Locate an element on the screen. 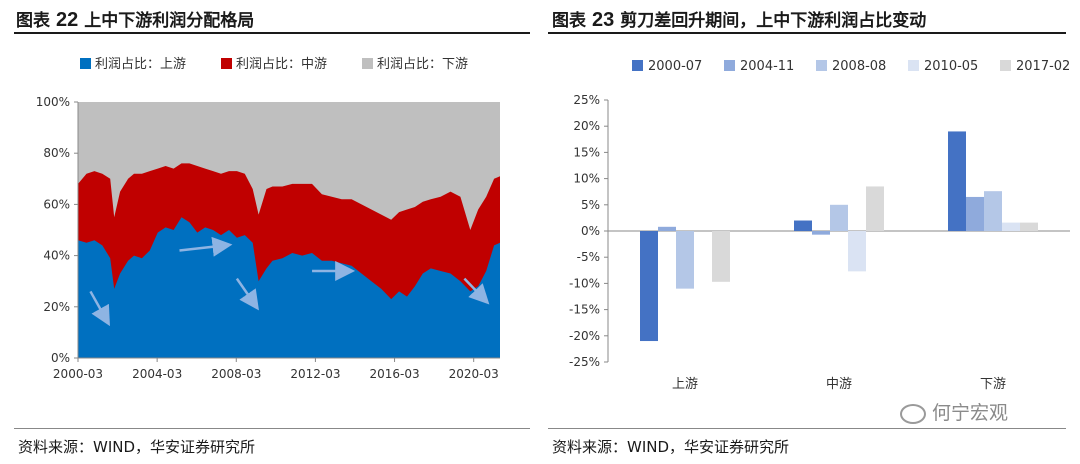  y-tick-label: 10% is located at coordinates (586, 179).